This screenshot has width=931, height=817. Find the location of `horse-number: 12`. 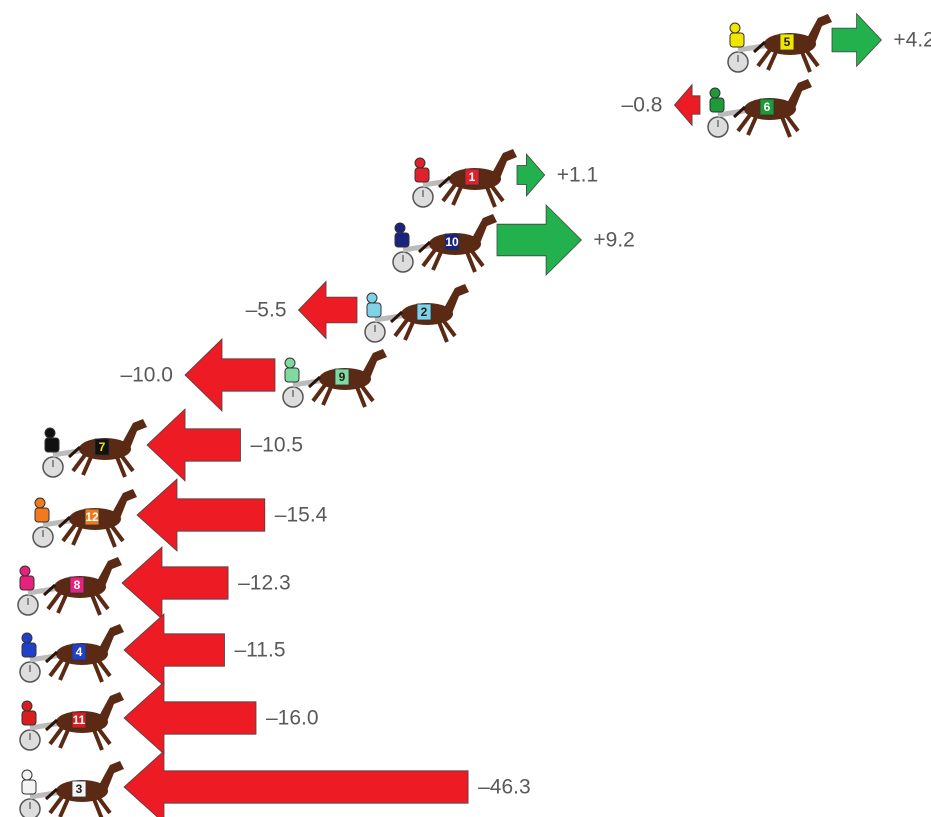

horse-number: 12 is located at coordinates (92, 517).